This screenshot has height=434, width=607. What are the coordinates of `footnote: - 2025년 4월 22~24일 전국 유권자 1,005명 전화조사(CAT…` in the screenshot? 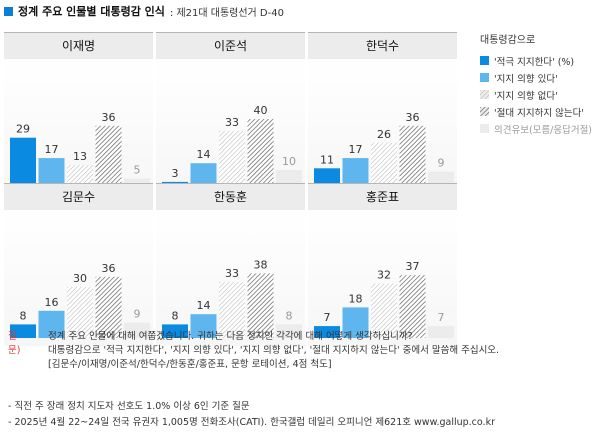 It's located at (251, 422).